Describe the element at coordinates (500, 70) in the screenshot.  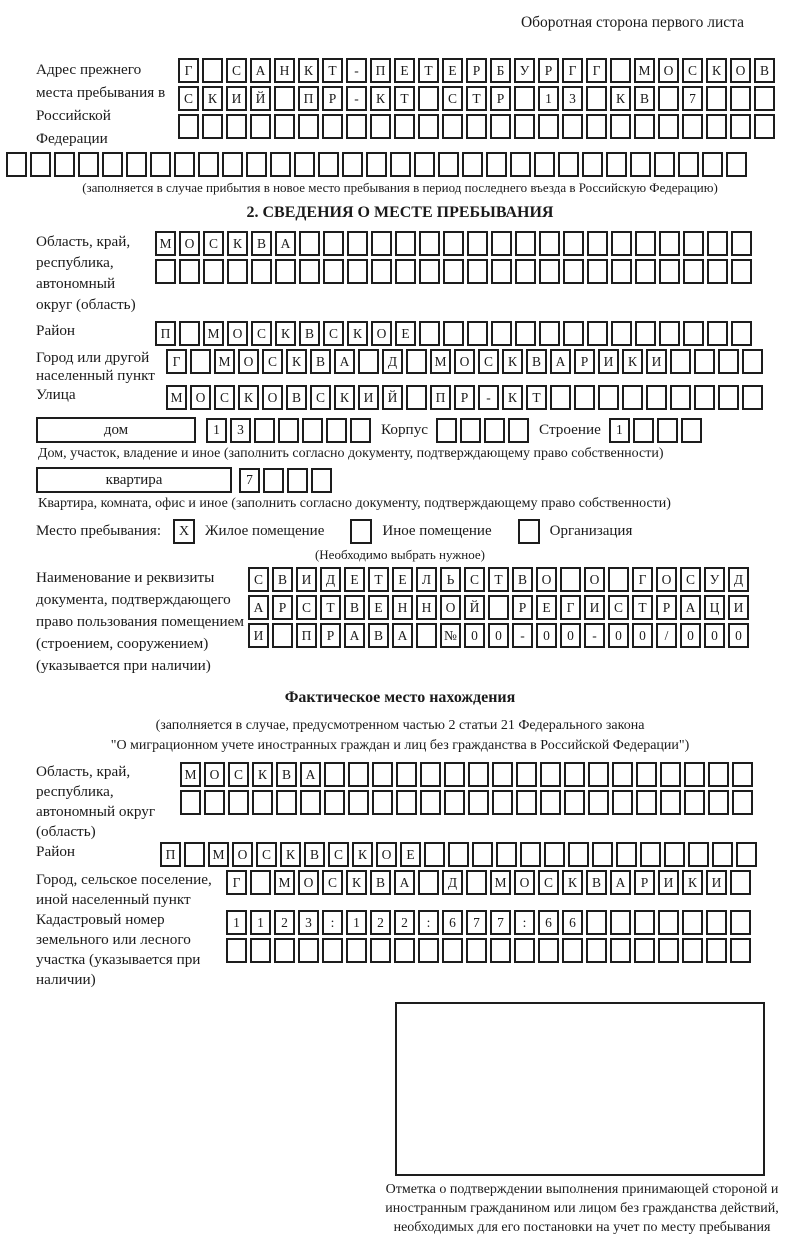
I see `char-box: Б` at that location.